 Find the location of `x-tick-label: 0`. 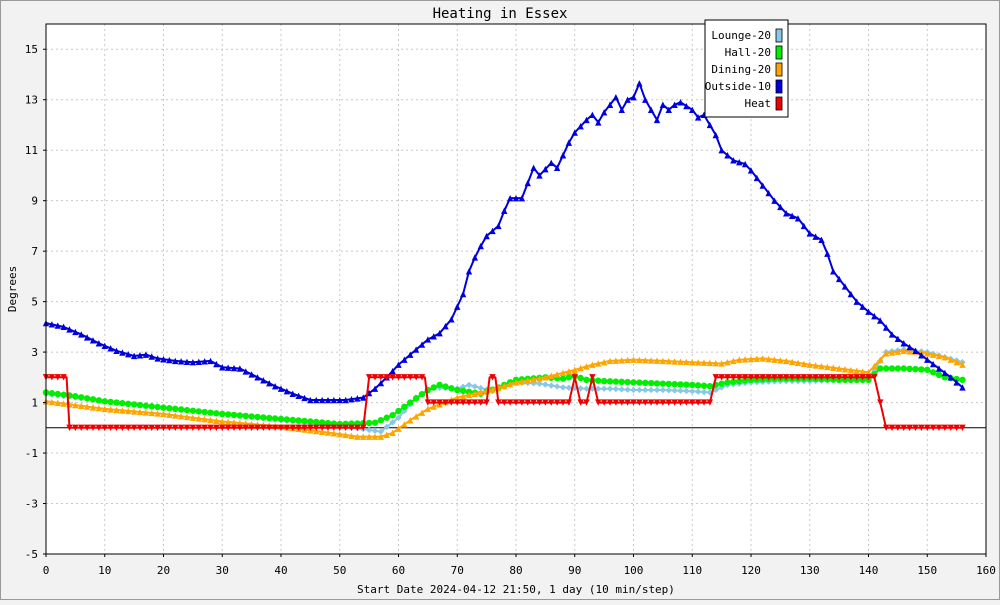

x-tick-label: 0 is located at coordinates (46, 570).